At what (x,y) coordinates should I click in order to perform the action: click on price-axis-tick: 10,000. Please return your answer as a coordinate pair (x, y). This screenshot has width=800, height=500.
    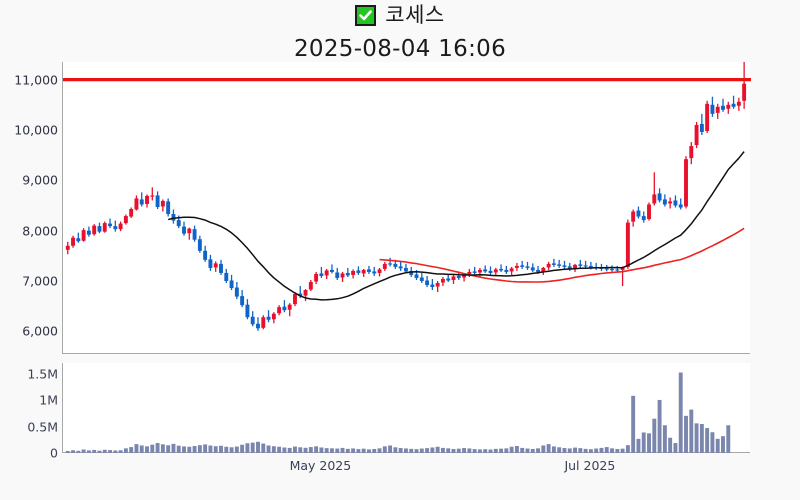
    Looking at the image, I should click on (36, 130).